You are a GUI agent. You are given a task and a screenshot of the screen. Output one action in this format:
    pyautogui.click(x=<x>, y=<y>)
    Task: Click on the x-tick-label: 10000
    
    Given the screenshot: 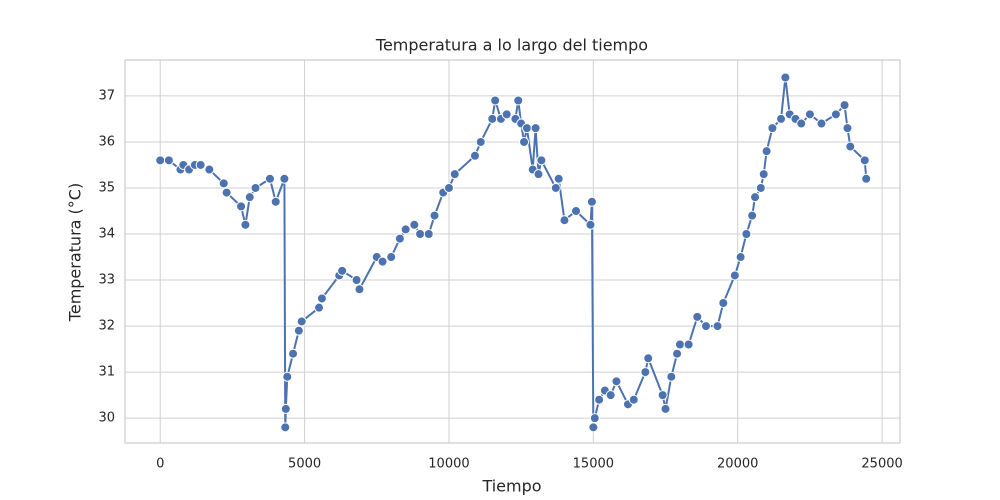 What is the action you would take?
    pyautogui.click(x=448, y=464)
    